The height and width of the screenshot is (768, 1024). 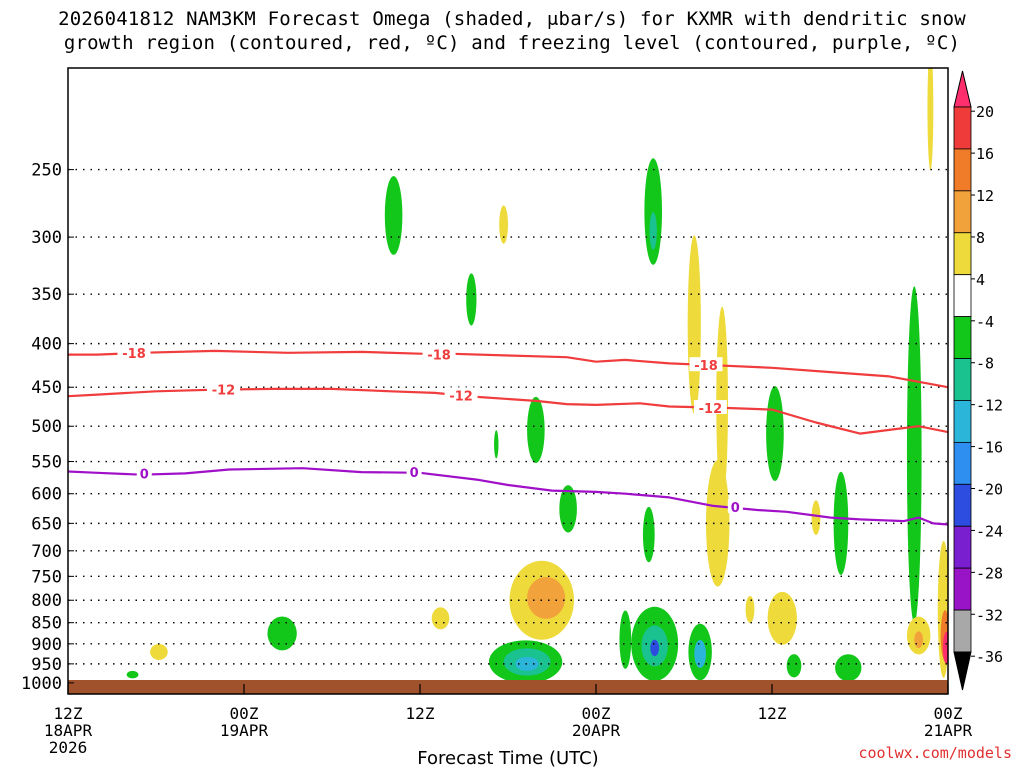 What do you see at coordinates (985, 322) in the screenshot?
I see `colorbar-label: -4` at bounding box center [985, 322].